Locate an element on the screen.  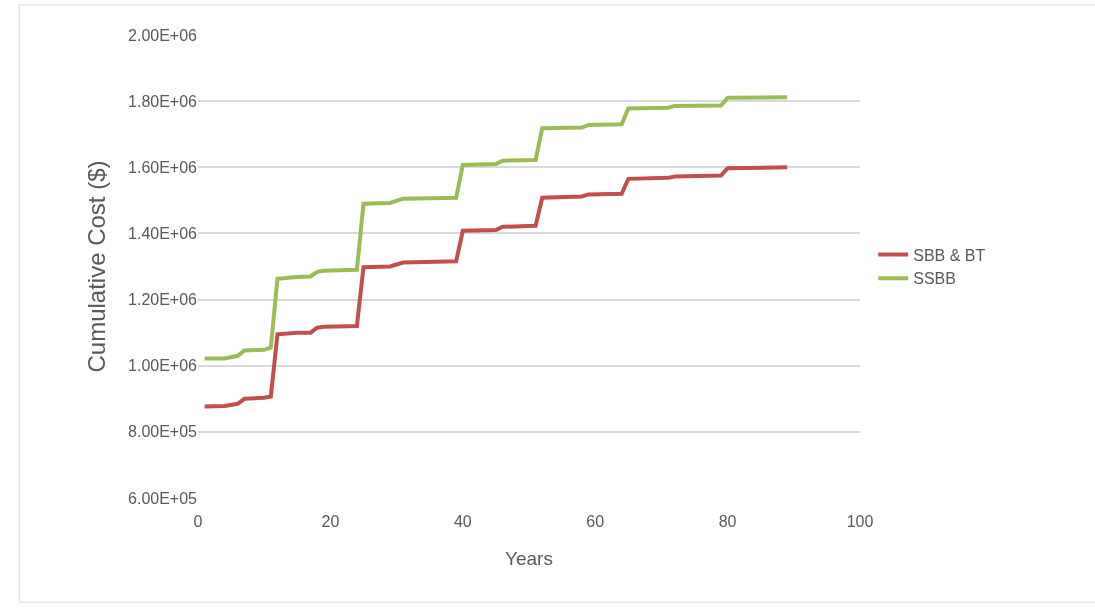
x-tick-label: 100 is located at coordinates (860, 521).